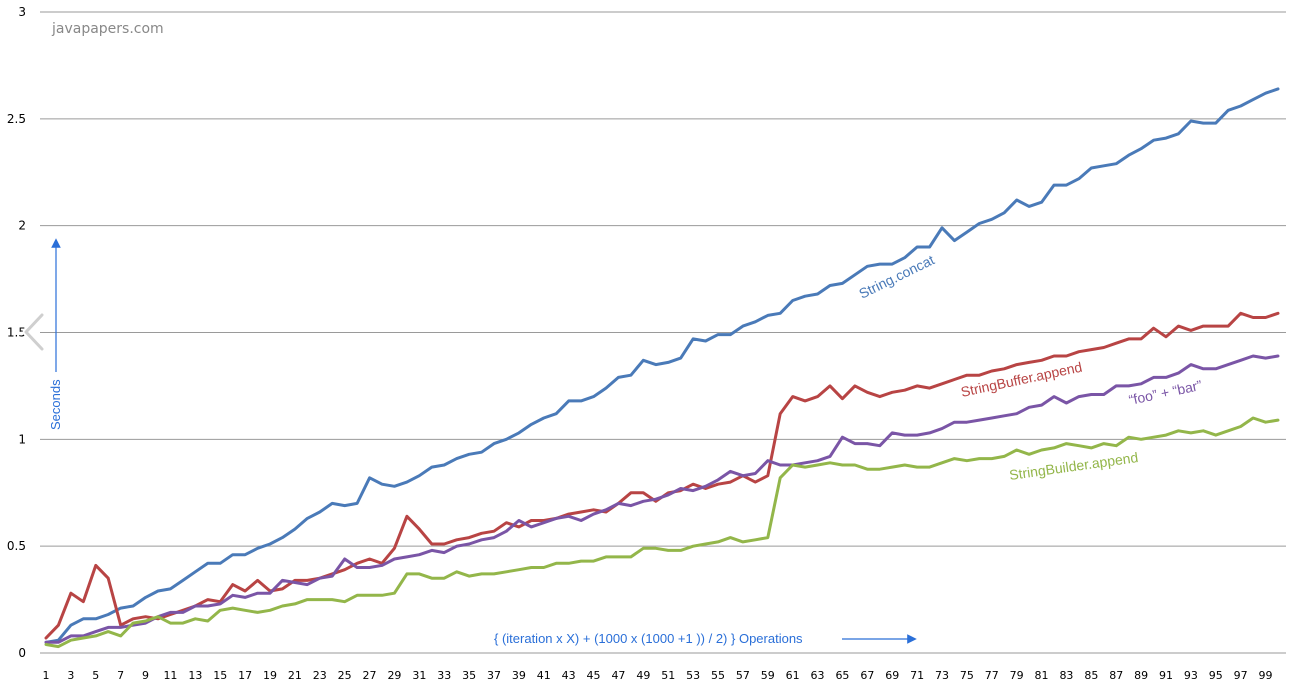  Describe the element at coordinates (544, 675) in the screenshot. I see `x-tick-label: 41` at that location.